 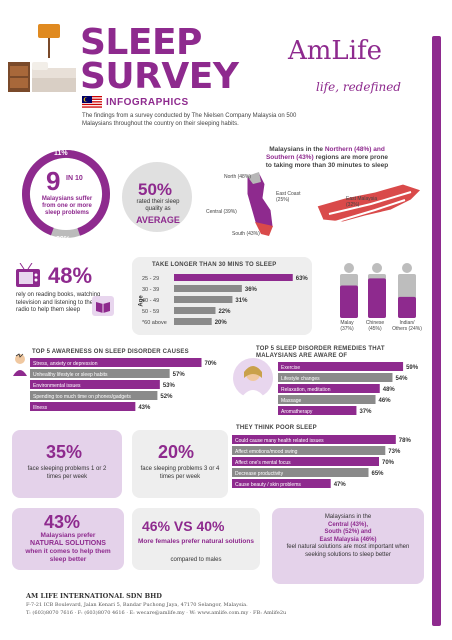 I want to click on label-east-malaysia: East Malaysia (32%), so click(x=362, y=202).